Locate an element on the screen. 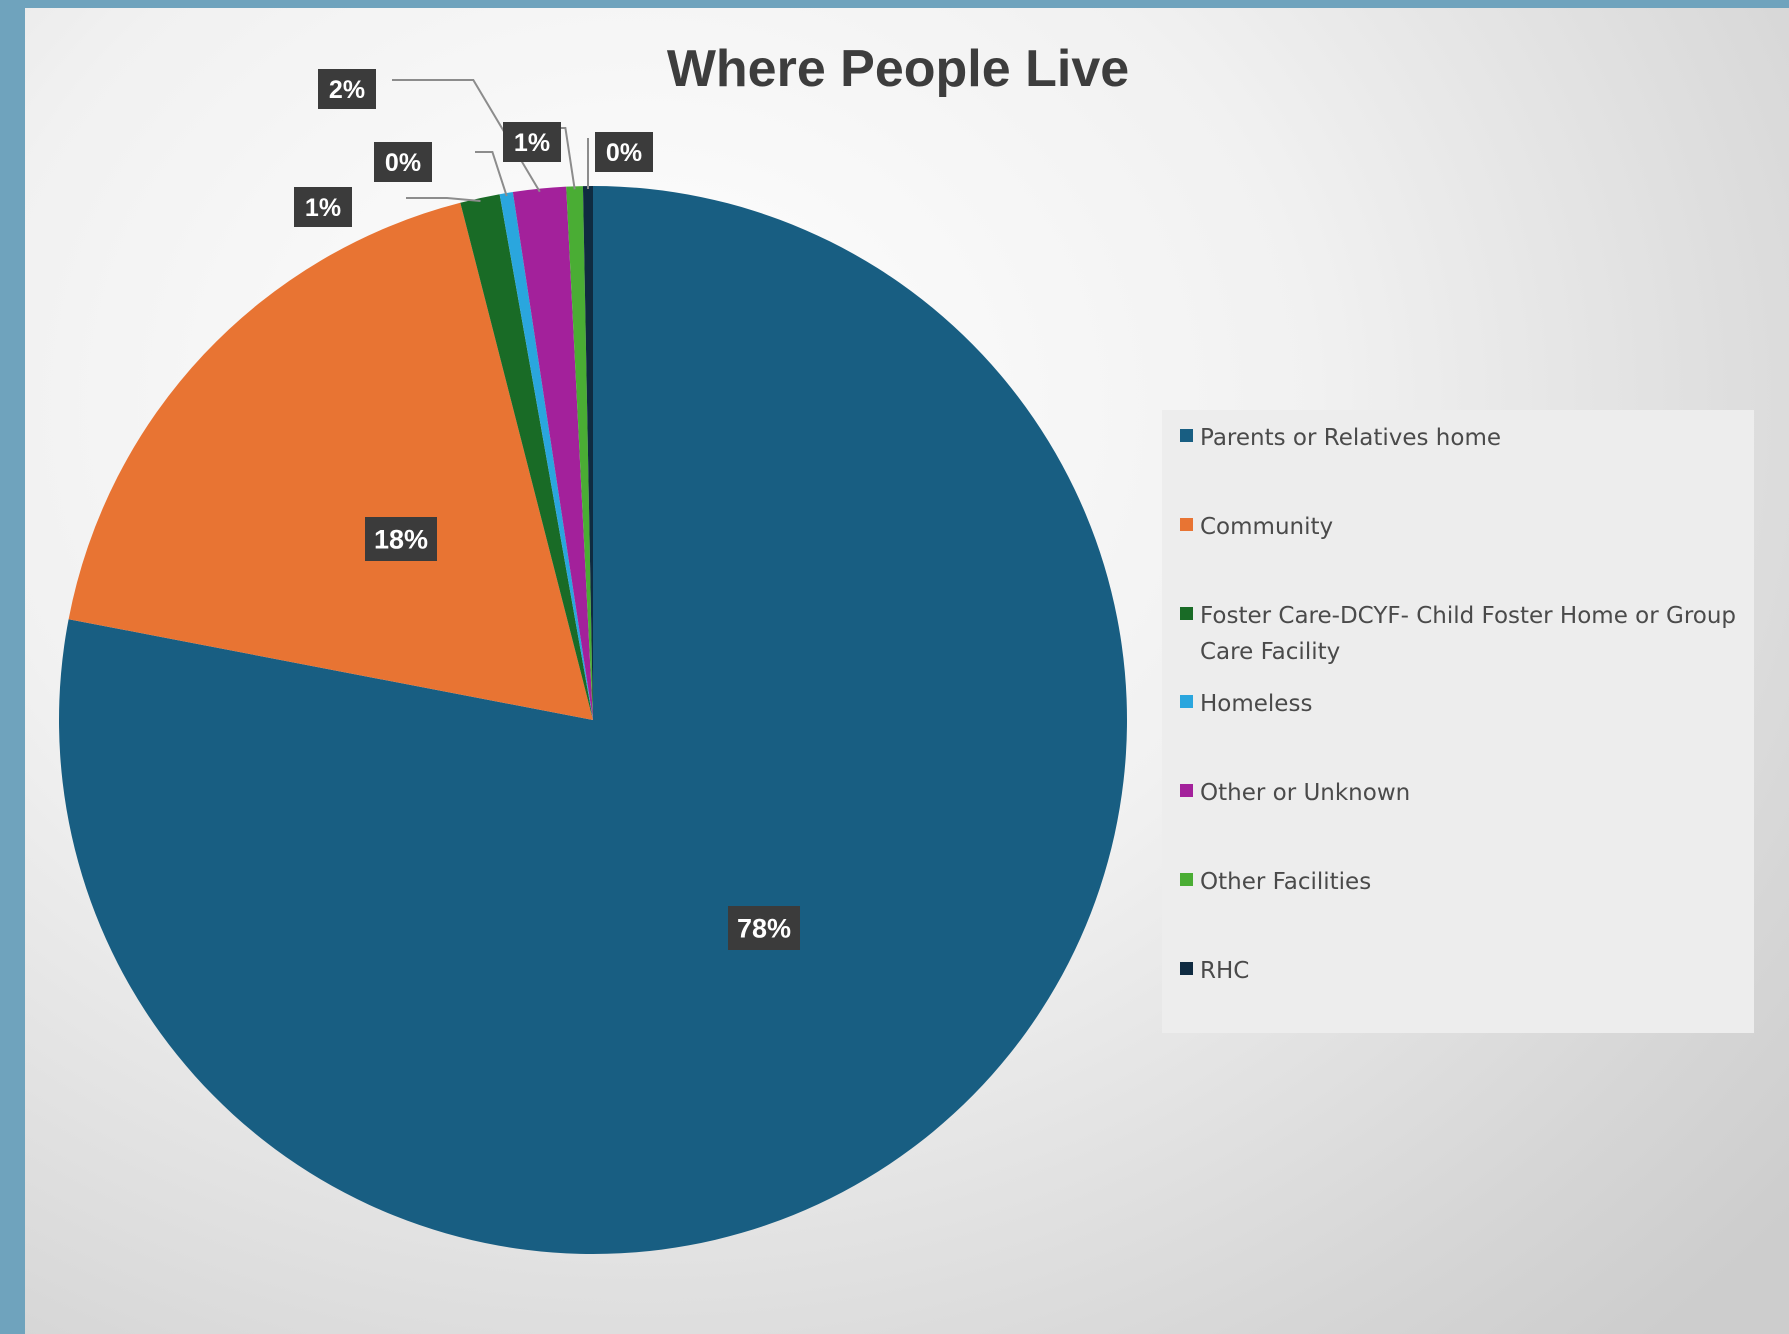 The width and height of the screenshot is (1789, 1334). legend-label: Other Facilities is located at coordinates (1285, 882).